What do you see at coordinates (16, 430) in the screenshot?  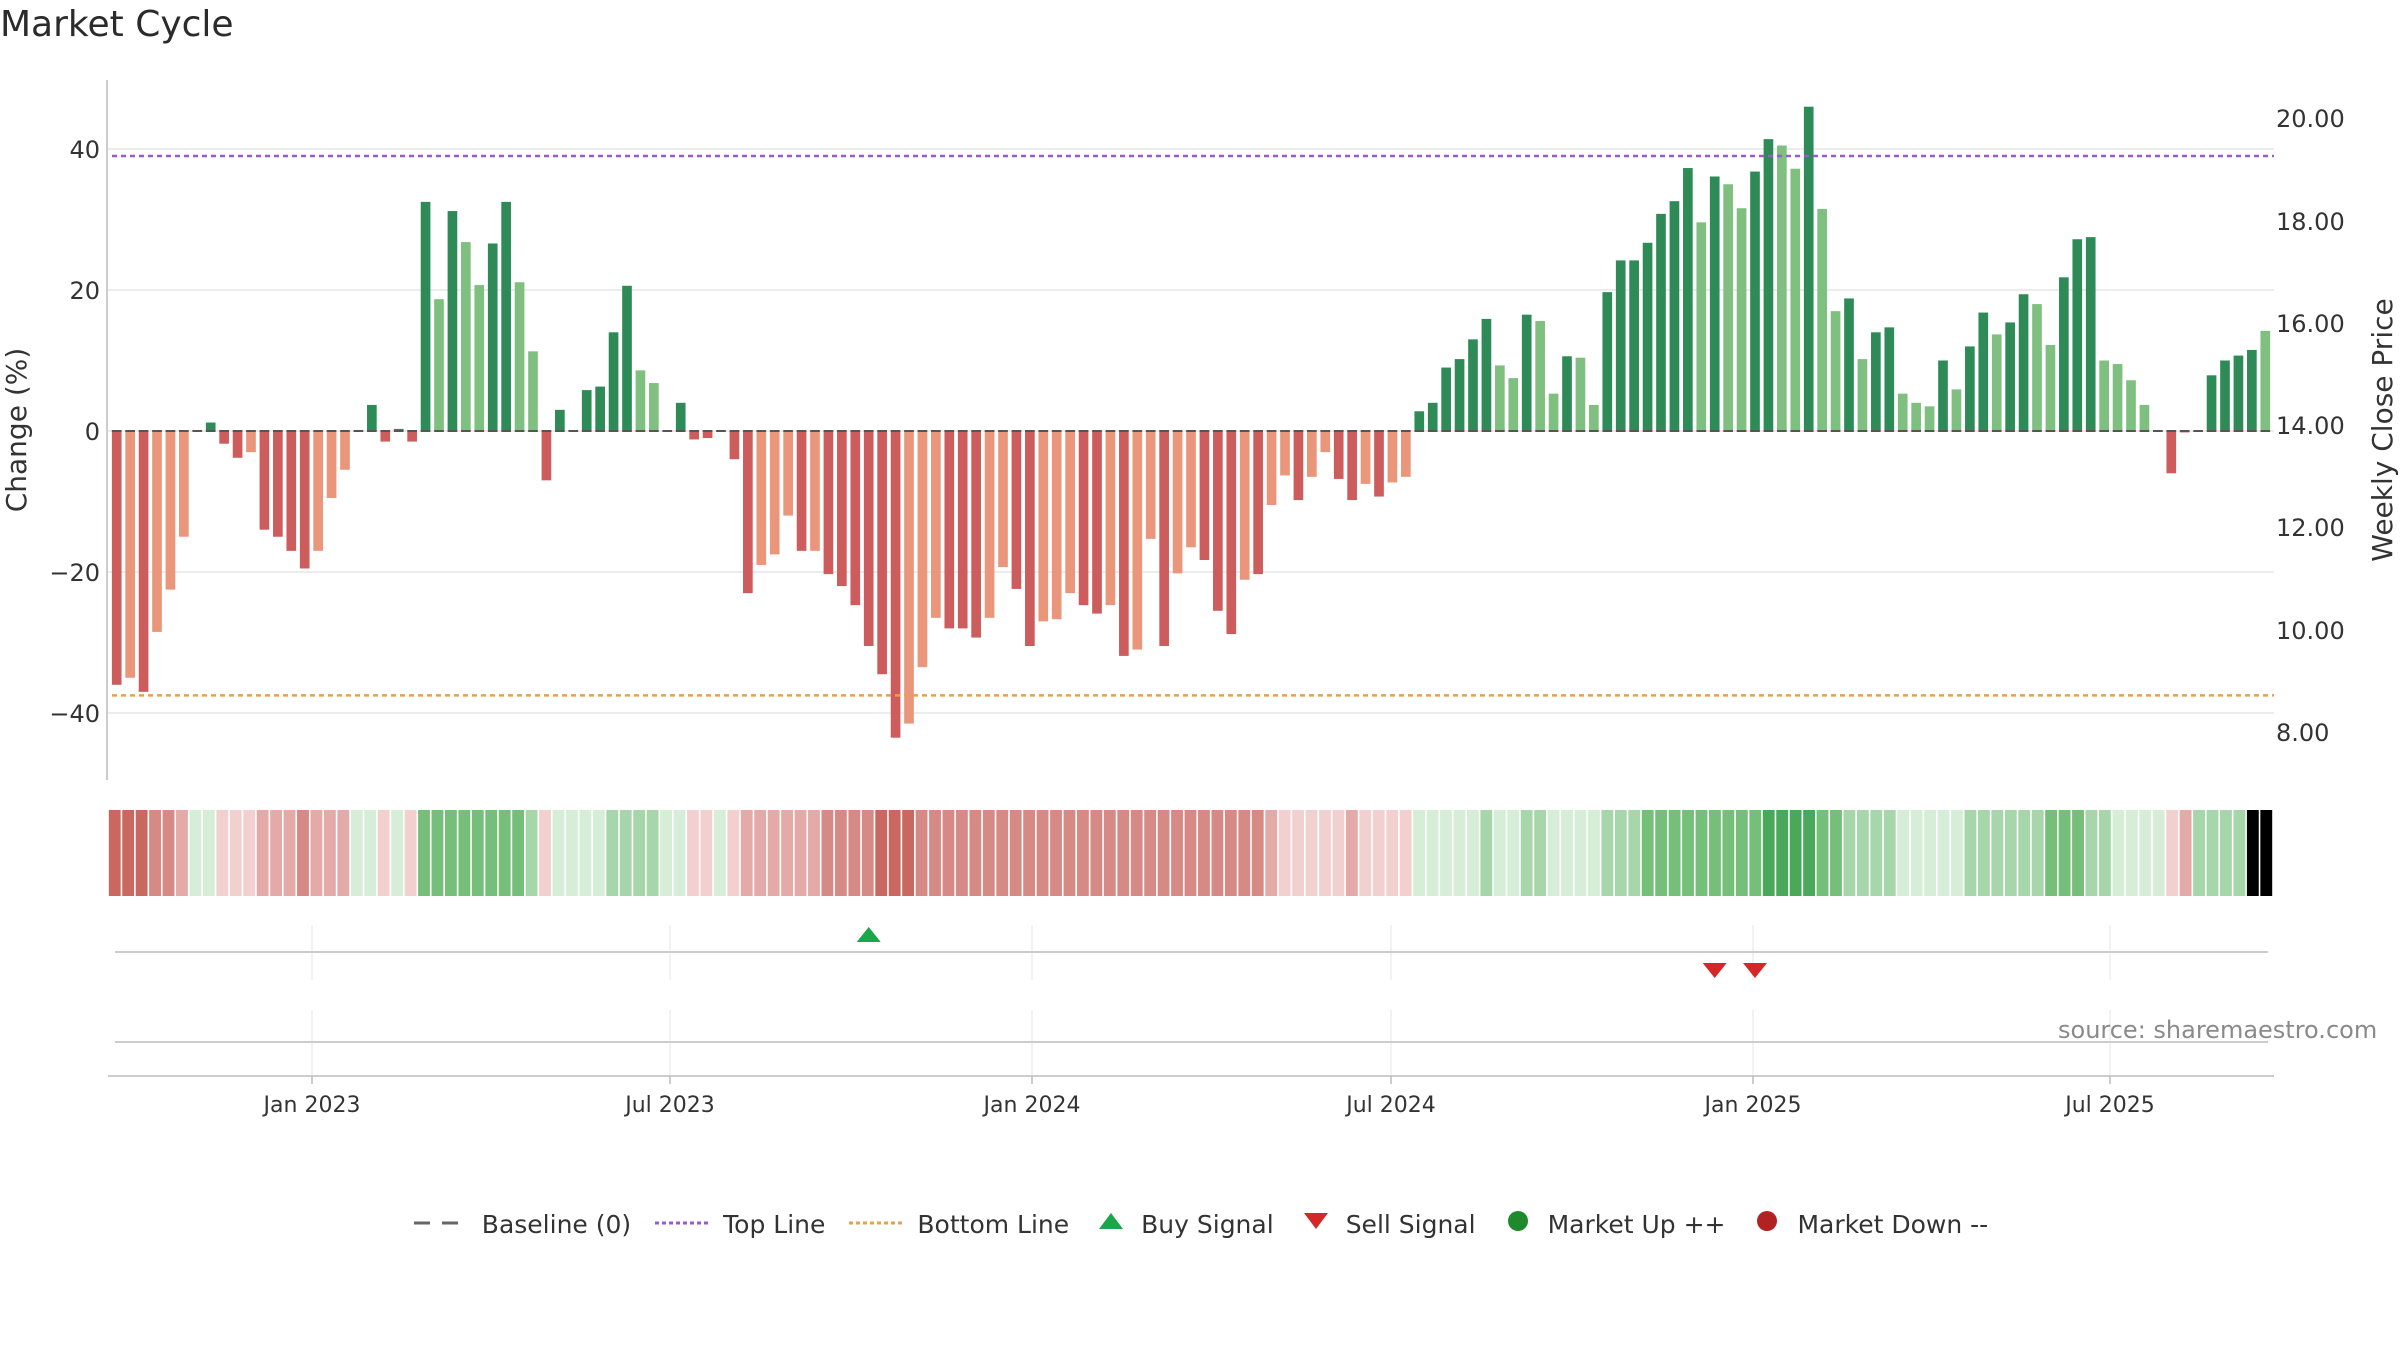 I see `y-axis-label: Change (%)` at bounding box center [16, 430].